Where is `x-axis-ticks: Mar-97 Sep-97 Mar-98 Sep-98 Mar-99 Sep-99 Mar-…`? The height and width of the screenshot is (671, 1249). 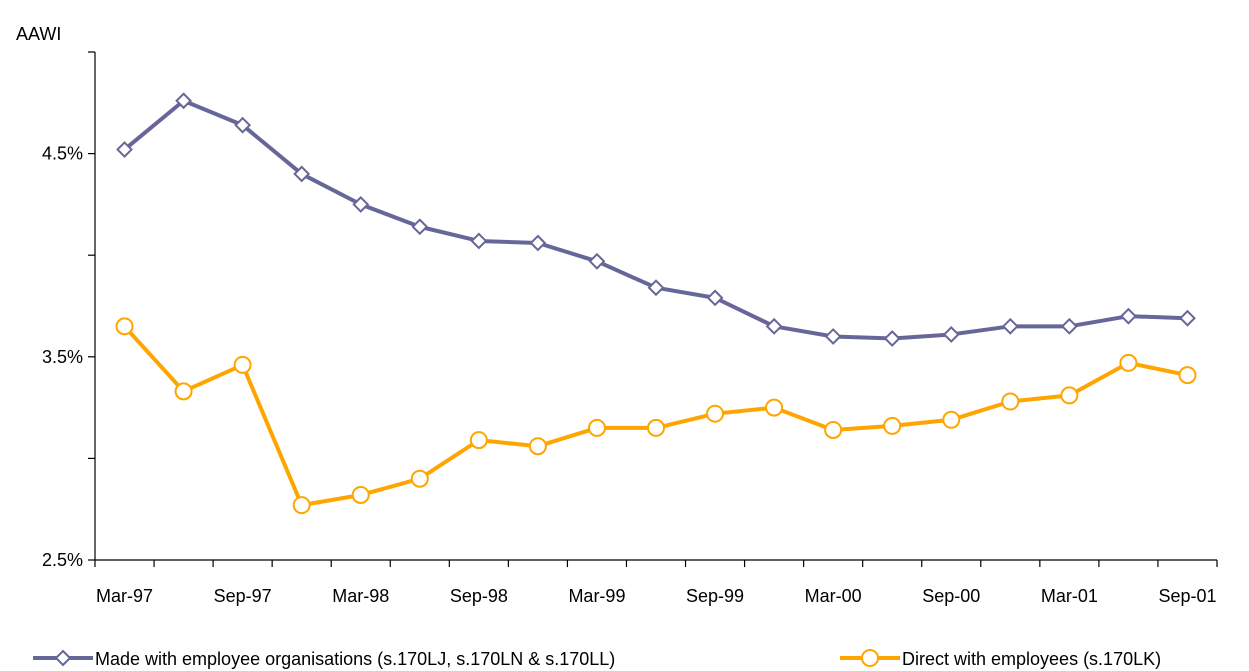 x-axis-ticks: Mar-97 Sep-97 Mar-98 Sep-98 Mar-99 Sep-99 Mar-… is located at coordinates (656, 583).